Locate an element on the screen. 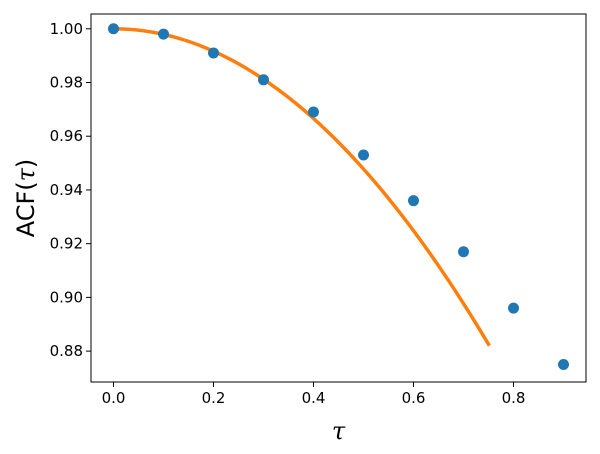  y-axis-label-prefix: ACF( is located at coordinates (26, 209).